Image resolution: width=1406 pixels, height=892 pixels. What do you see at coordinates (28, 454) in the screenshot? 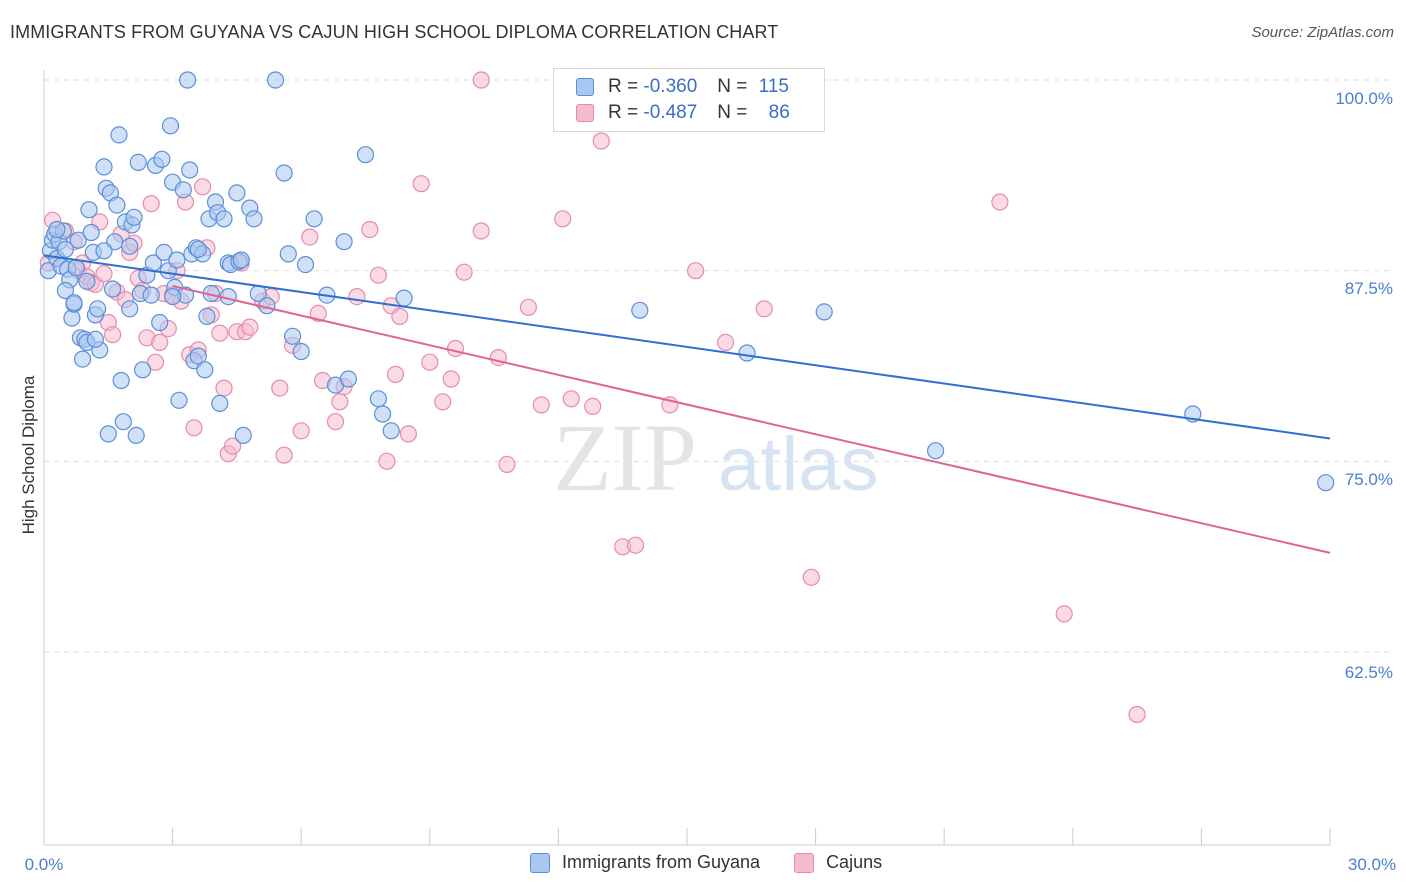
I see `y-axis-title: High School Diploma` at bounding box center [28, 454].